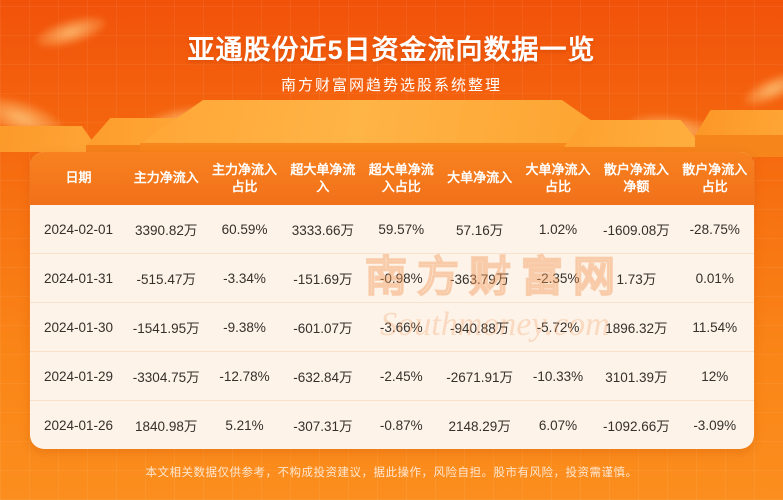  I want to click on cell-value: 5.21%, so click(244, 425).